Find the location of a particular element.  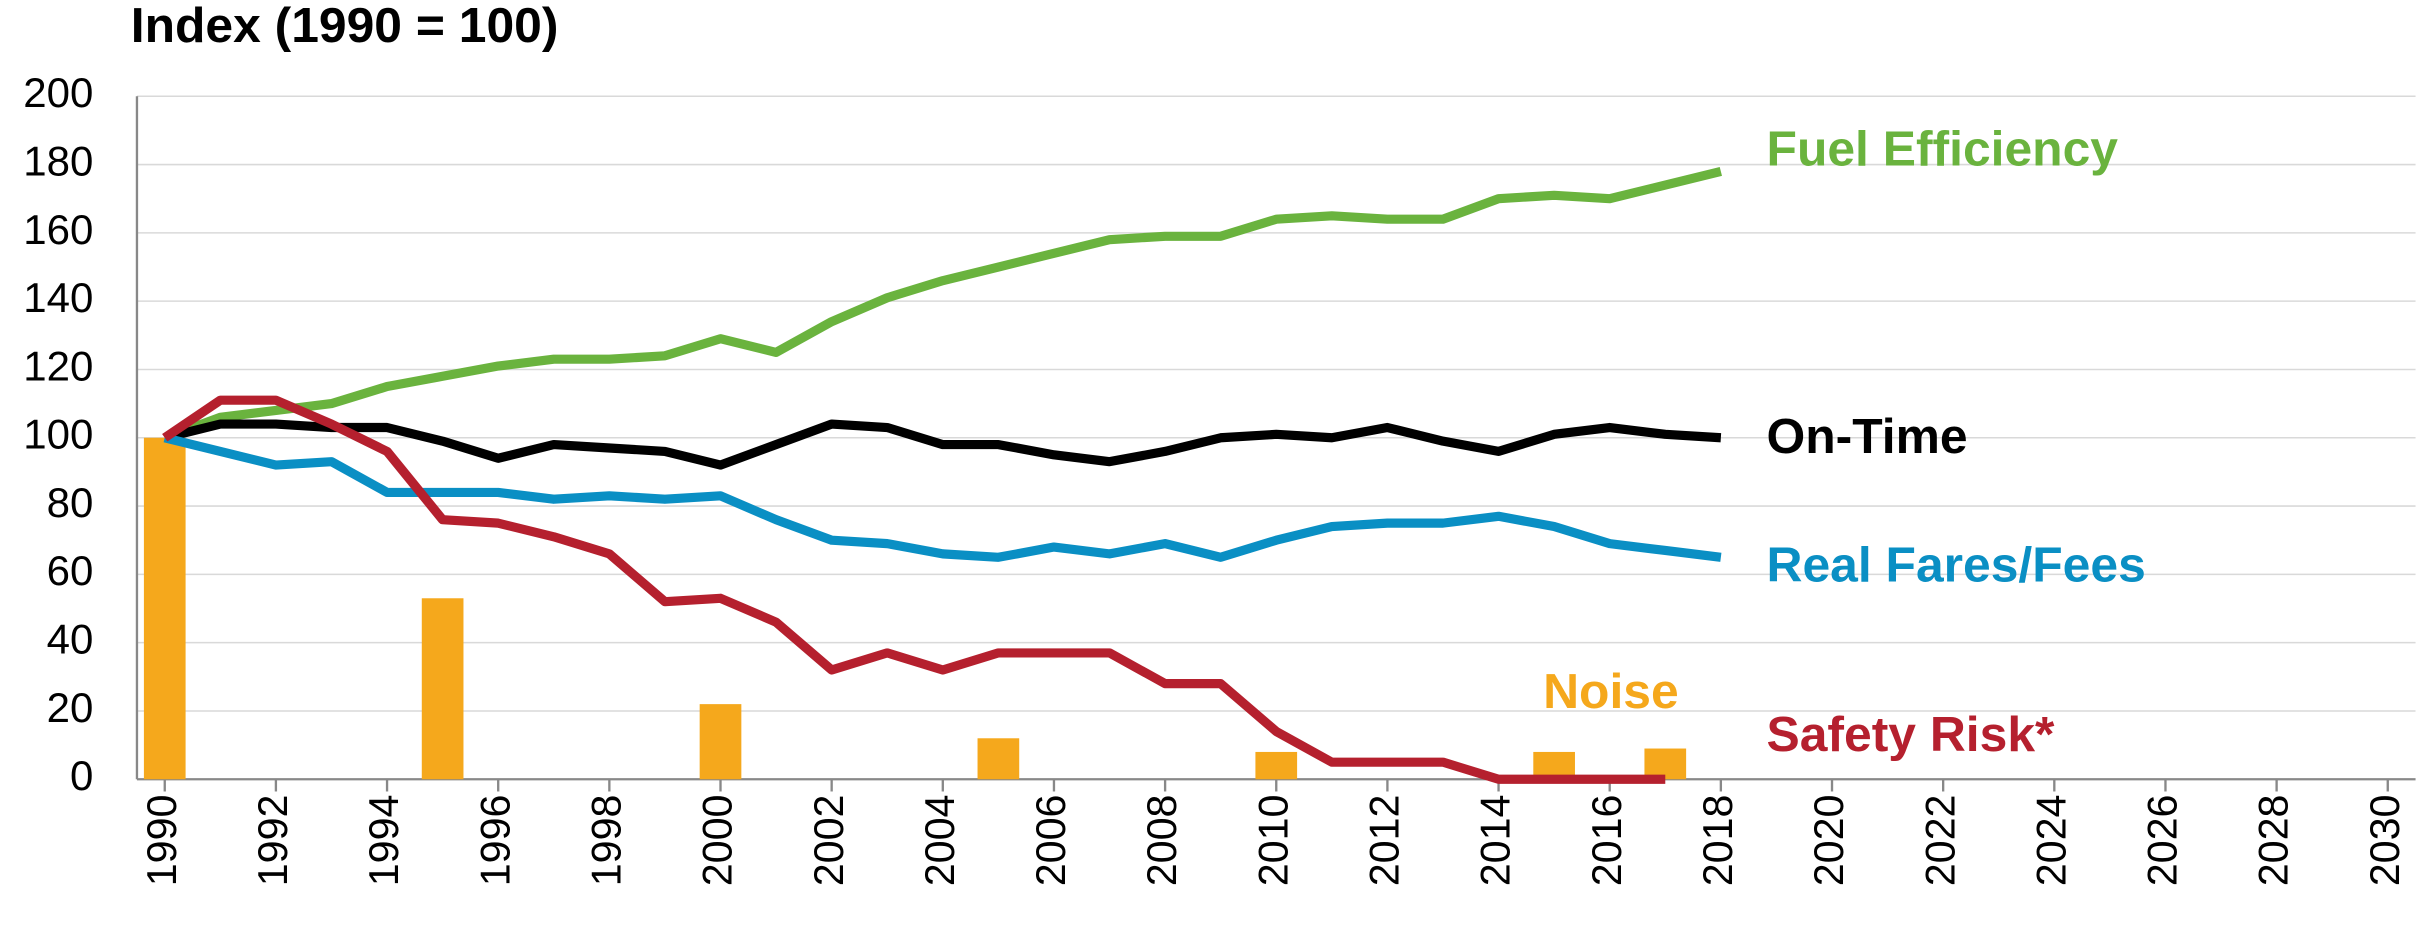

series-label: Real Fares/Fees is located at coordinates (1956, 565).